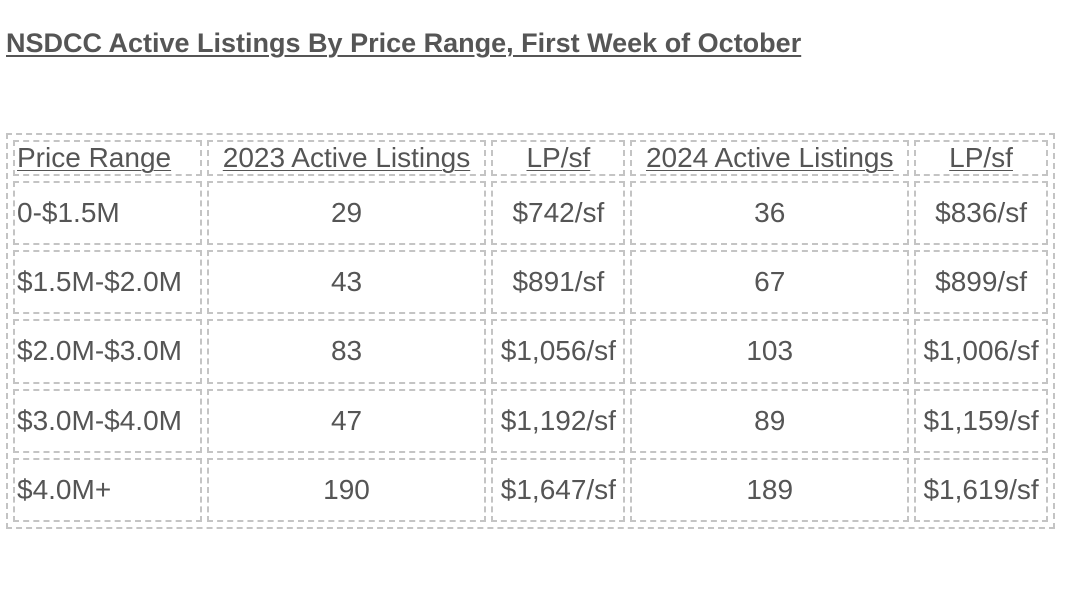  Describe the element at coordinates (346, 351) in the screenshot. I see `cell-2023-listings: 83` at that location.